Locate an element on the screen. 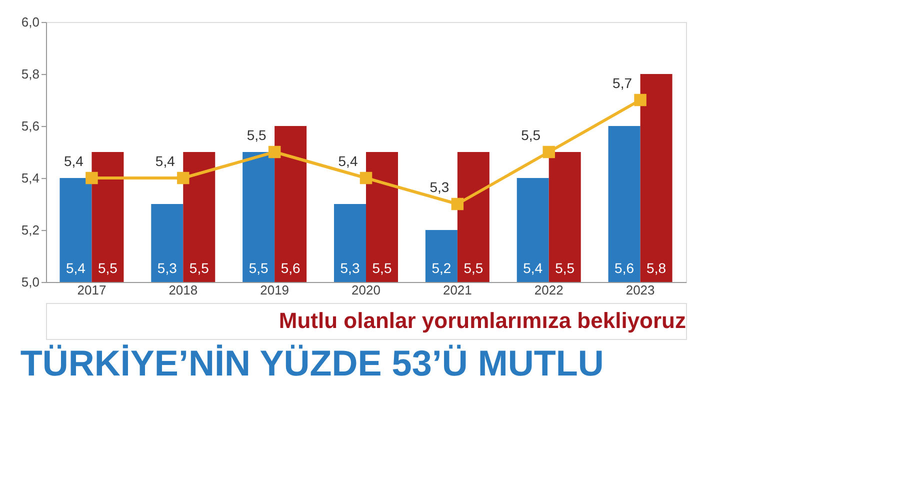 The height and width of the screenshot is (500, 900). y-tick-label: 6,0 is located at coordinates (30, 22).